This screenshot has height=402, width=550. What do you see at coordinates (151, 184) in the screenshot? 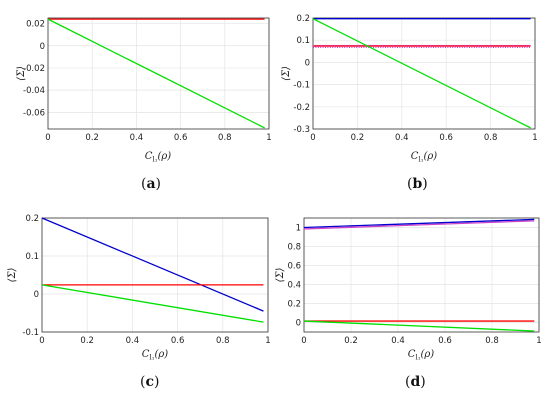
I see `panel-caption: (a)` at bounding box center [151, 184].